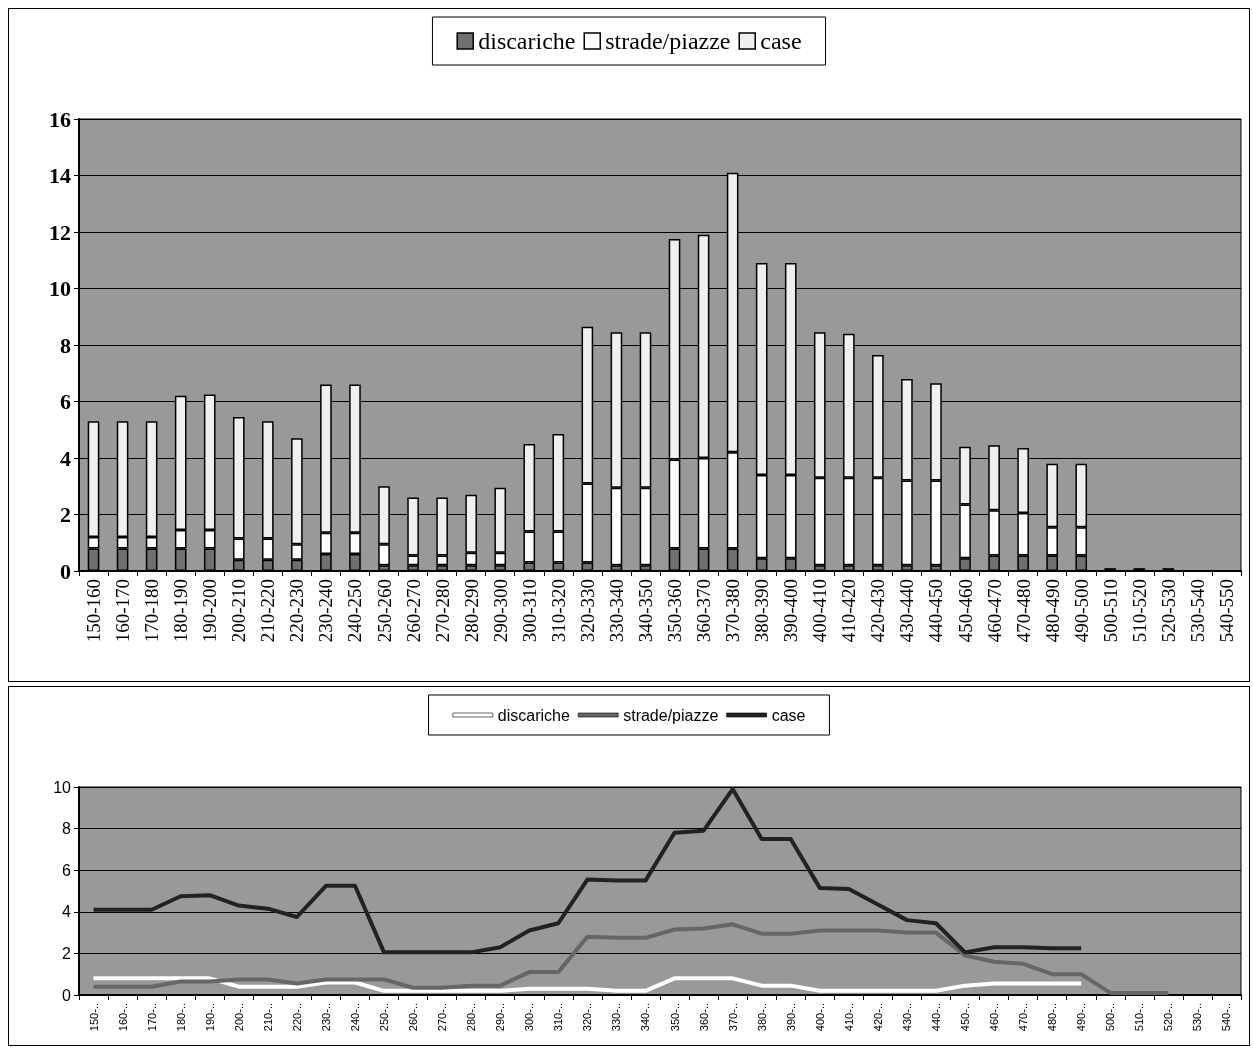 This screenshot has height=1055, width=1253. Describe the element at coordinates (936, 611) in the screenshot. I see `x-tick-label: 440-450` at that location.